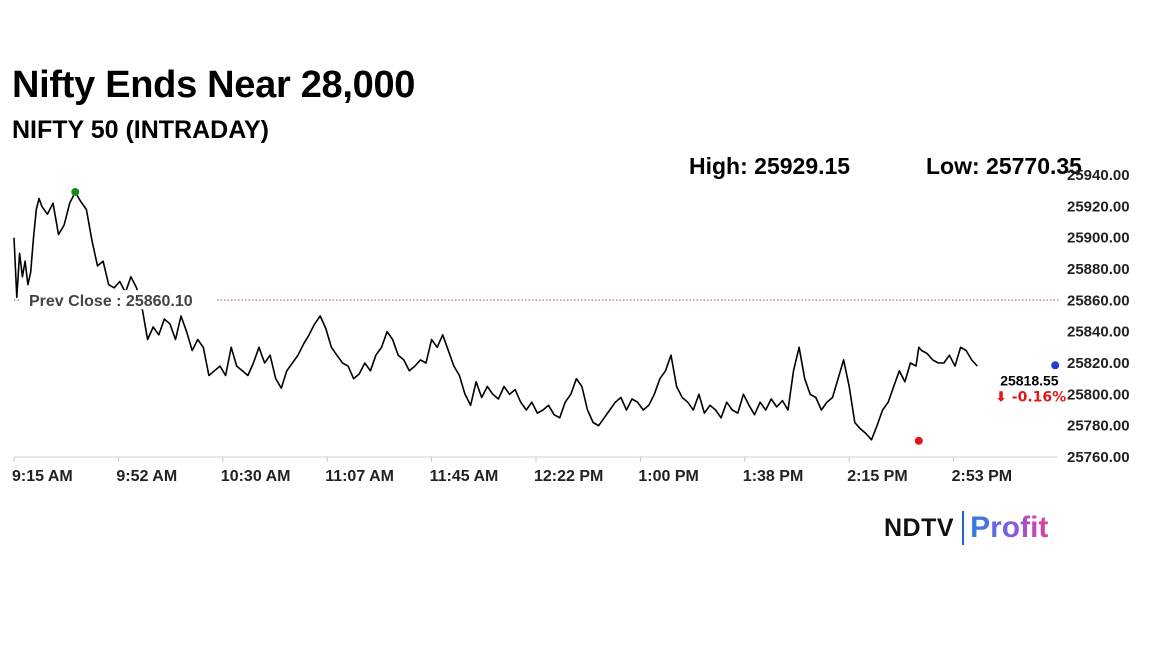  What do you see at coordinates (568, 476) in the screenshot?
I see `x-tick-label: 12:22 PM` at bounding box center [568, 476].